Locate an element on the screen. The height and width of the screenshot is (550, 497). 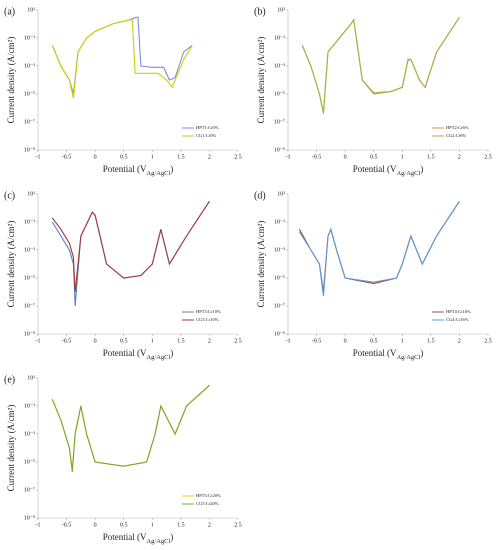
legend-label: CG2:Cr6% is located at coordinates (456, 135).